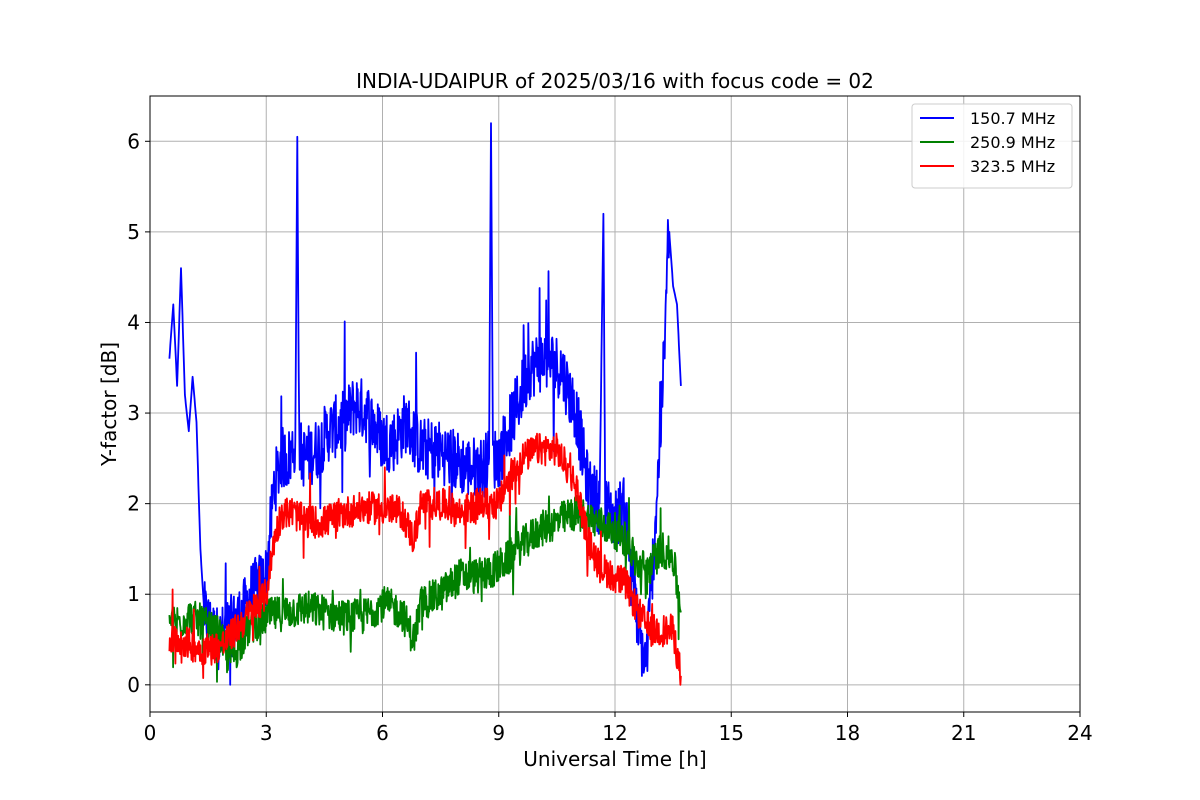  I want to click on x-tick-label: 12, so click(614, 733).